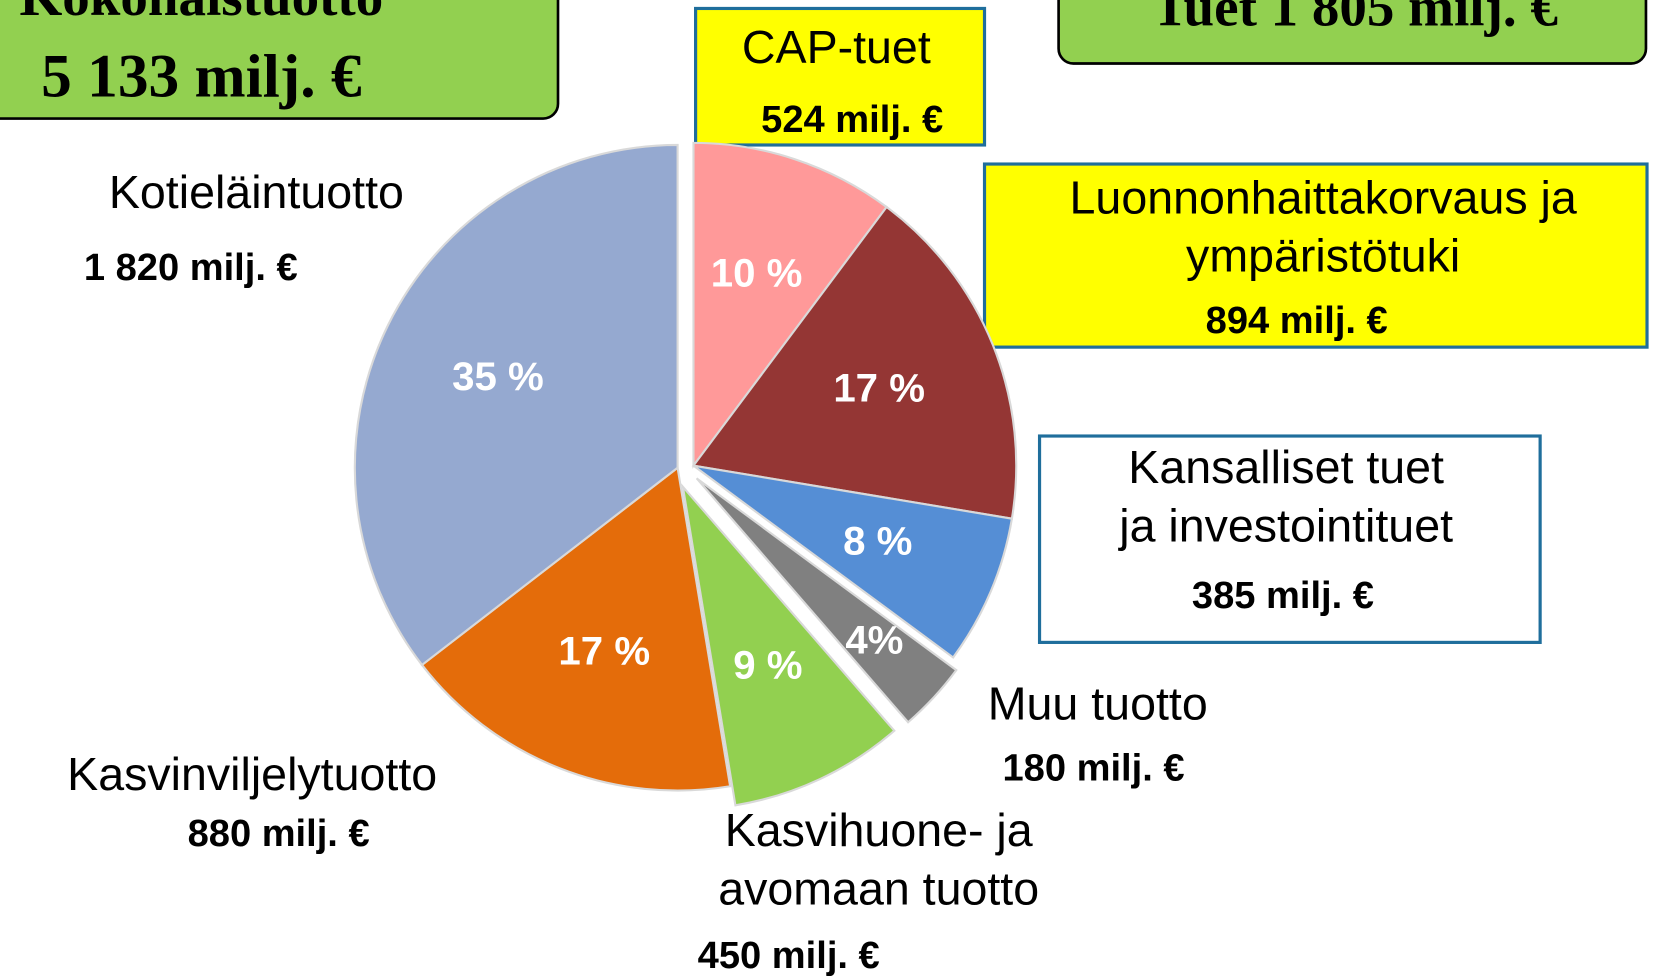 The height and width of the screenshot is (980, 1660). I want to click on total-box, so click(280, 60).